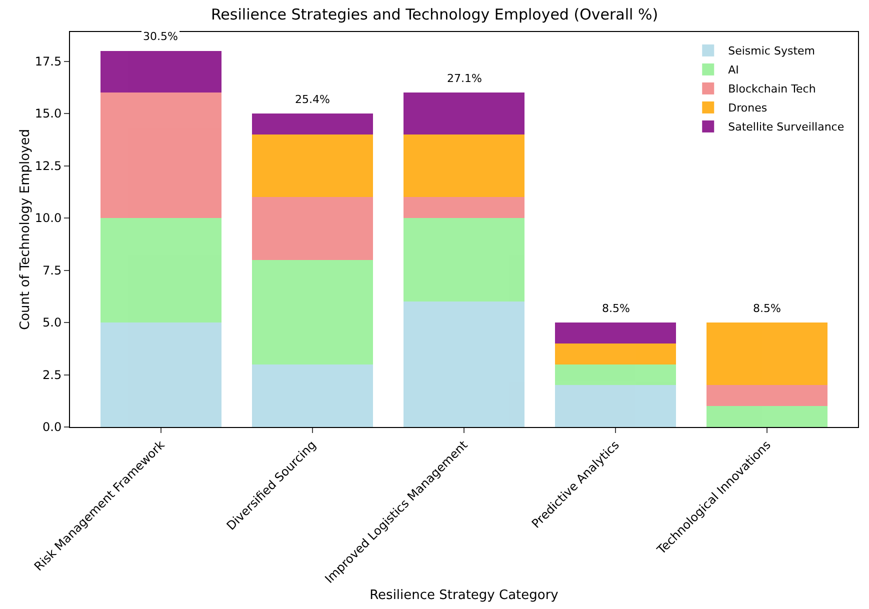 The image size is (869, 609). I want to click on legend-label: Seismic System, so click(771, 51).